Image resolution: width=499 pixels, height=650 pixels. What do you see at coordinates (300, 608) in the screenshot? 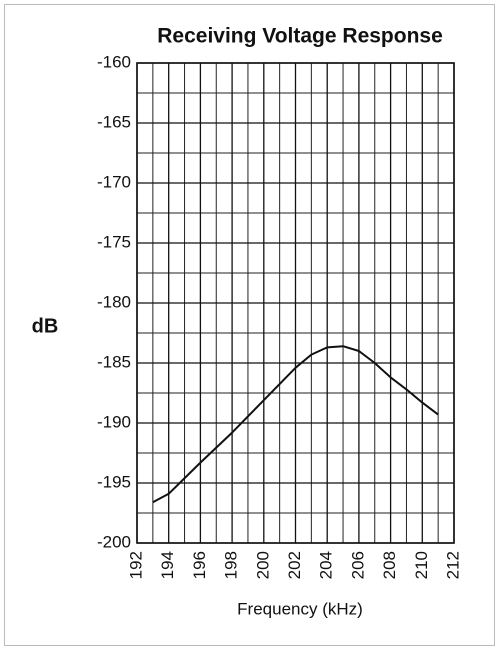
I see `x-axis-label: Frequency (kHz)` at bounding box center [300, 608].